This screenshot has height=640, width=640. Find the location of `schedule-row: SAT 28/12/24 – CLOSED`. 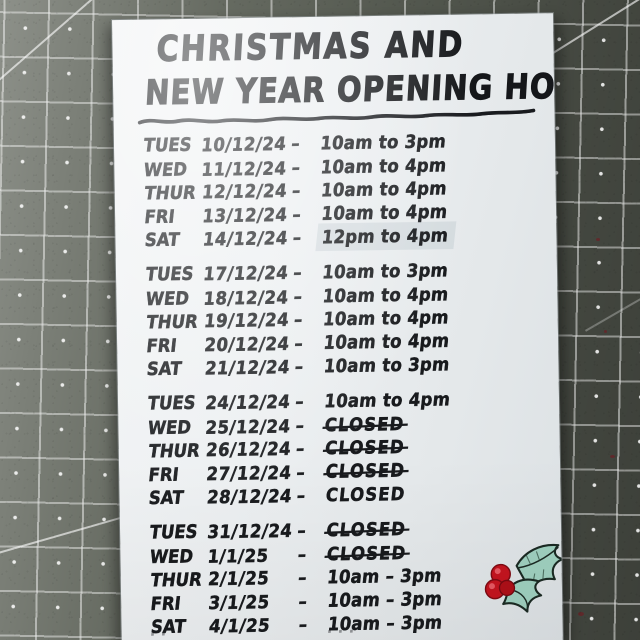

schedule-row: SAT 28/12/24 – CLOSED is located at coordinates (339, 498).